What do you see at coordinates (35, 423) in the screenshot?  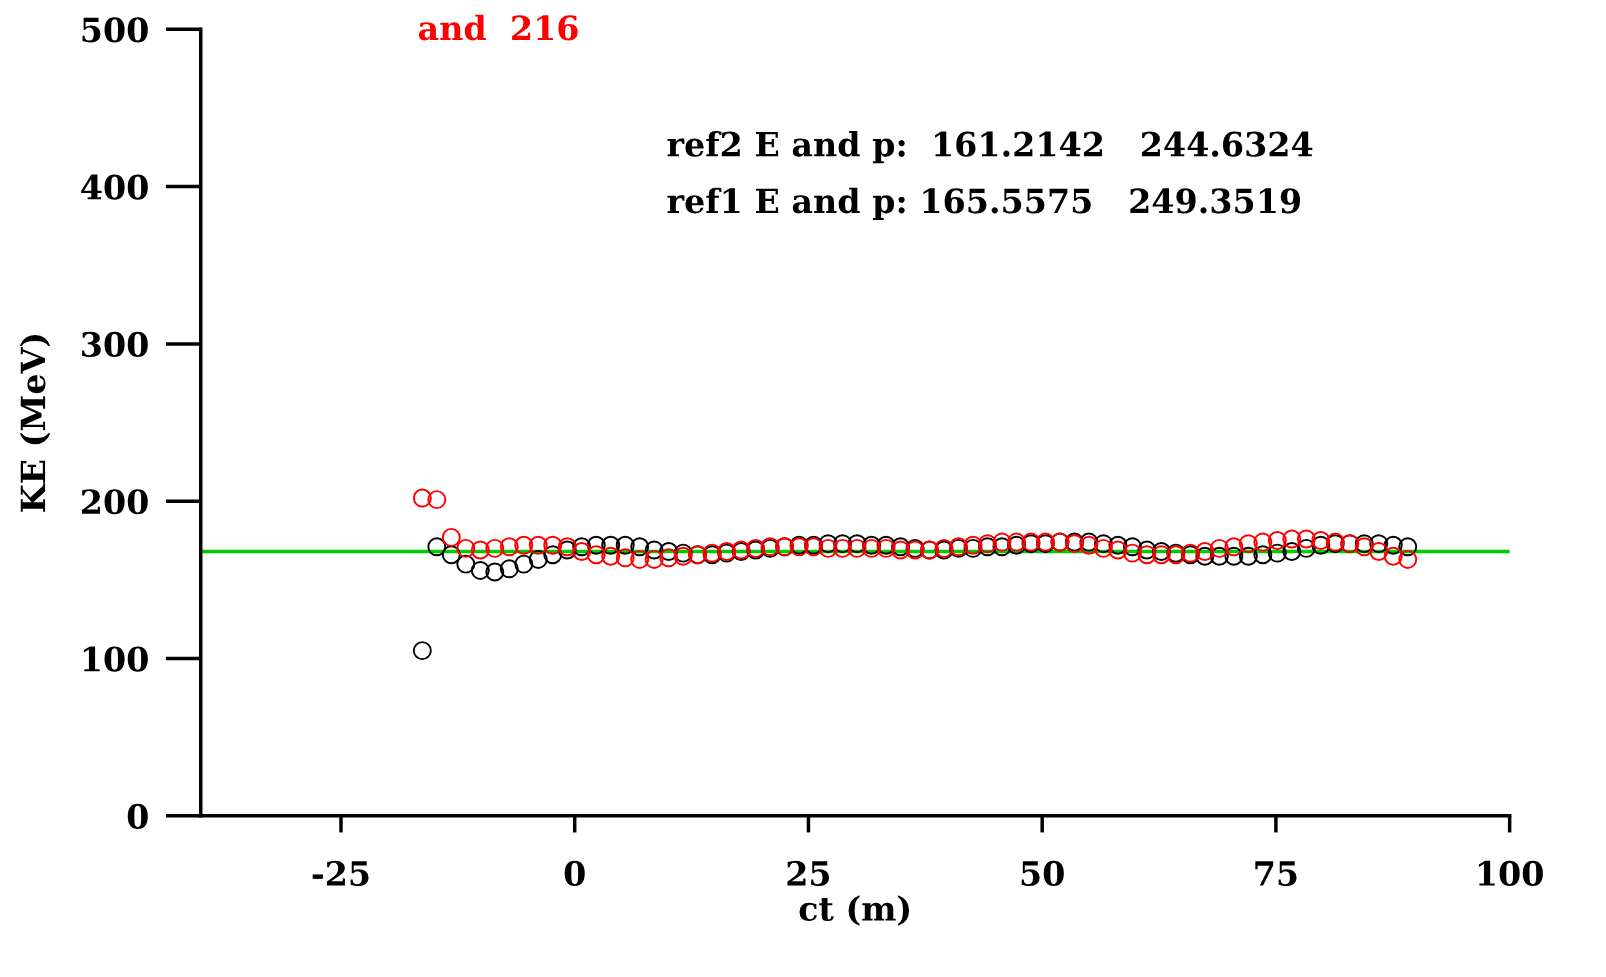 I see `y-axis-title: KE (MeV)` at bounding box center [35, 423].